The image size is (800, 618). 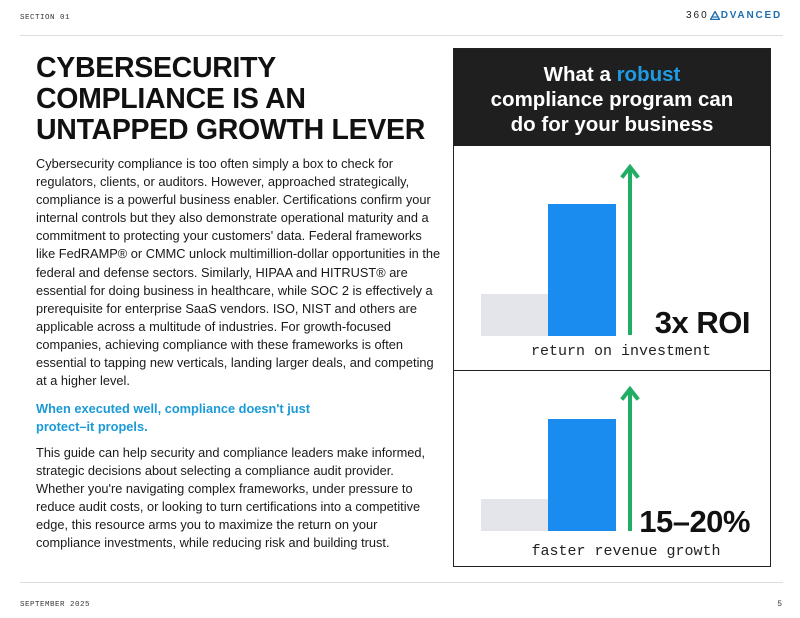 What do you see at coordinates (648, 74) in the screenshot?
I see `panel-title-accent: robust` at bounding box center [648, 74].